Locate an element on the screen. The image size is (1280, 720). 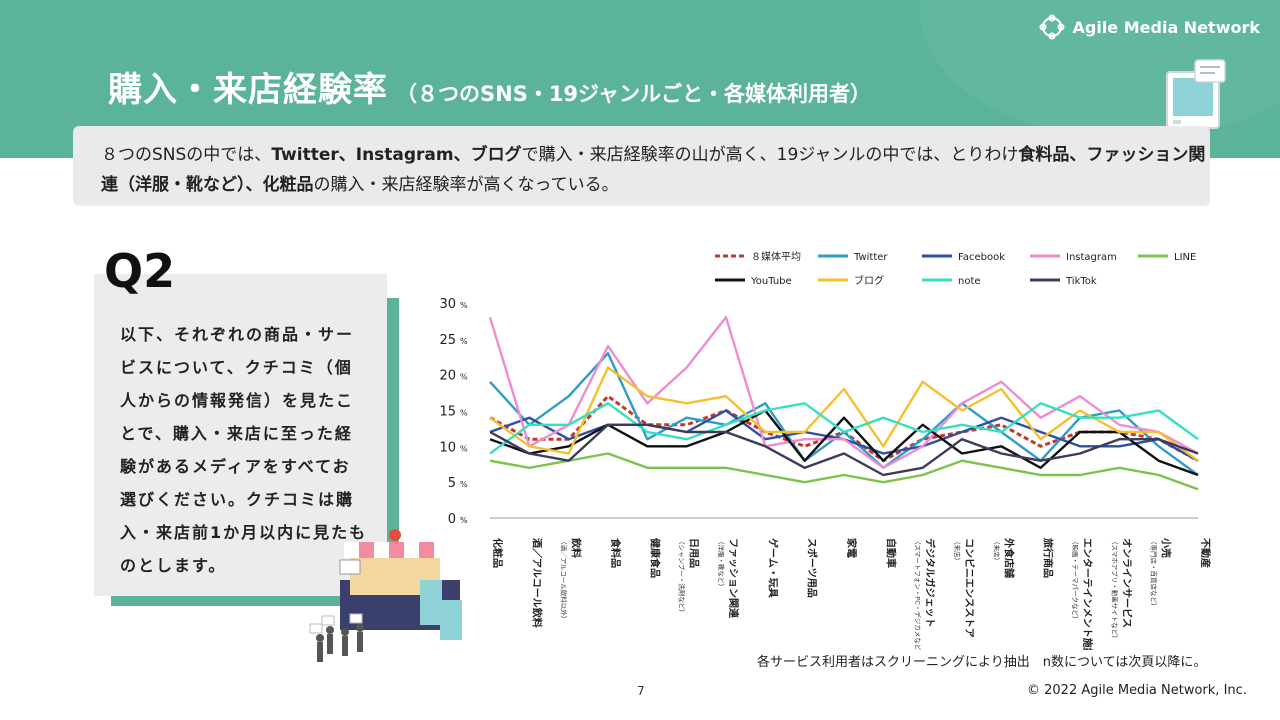
x-tick-label-main: スポーツ用品 is located at coordinates (812, 568).